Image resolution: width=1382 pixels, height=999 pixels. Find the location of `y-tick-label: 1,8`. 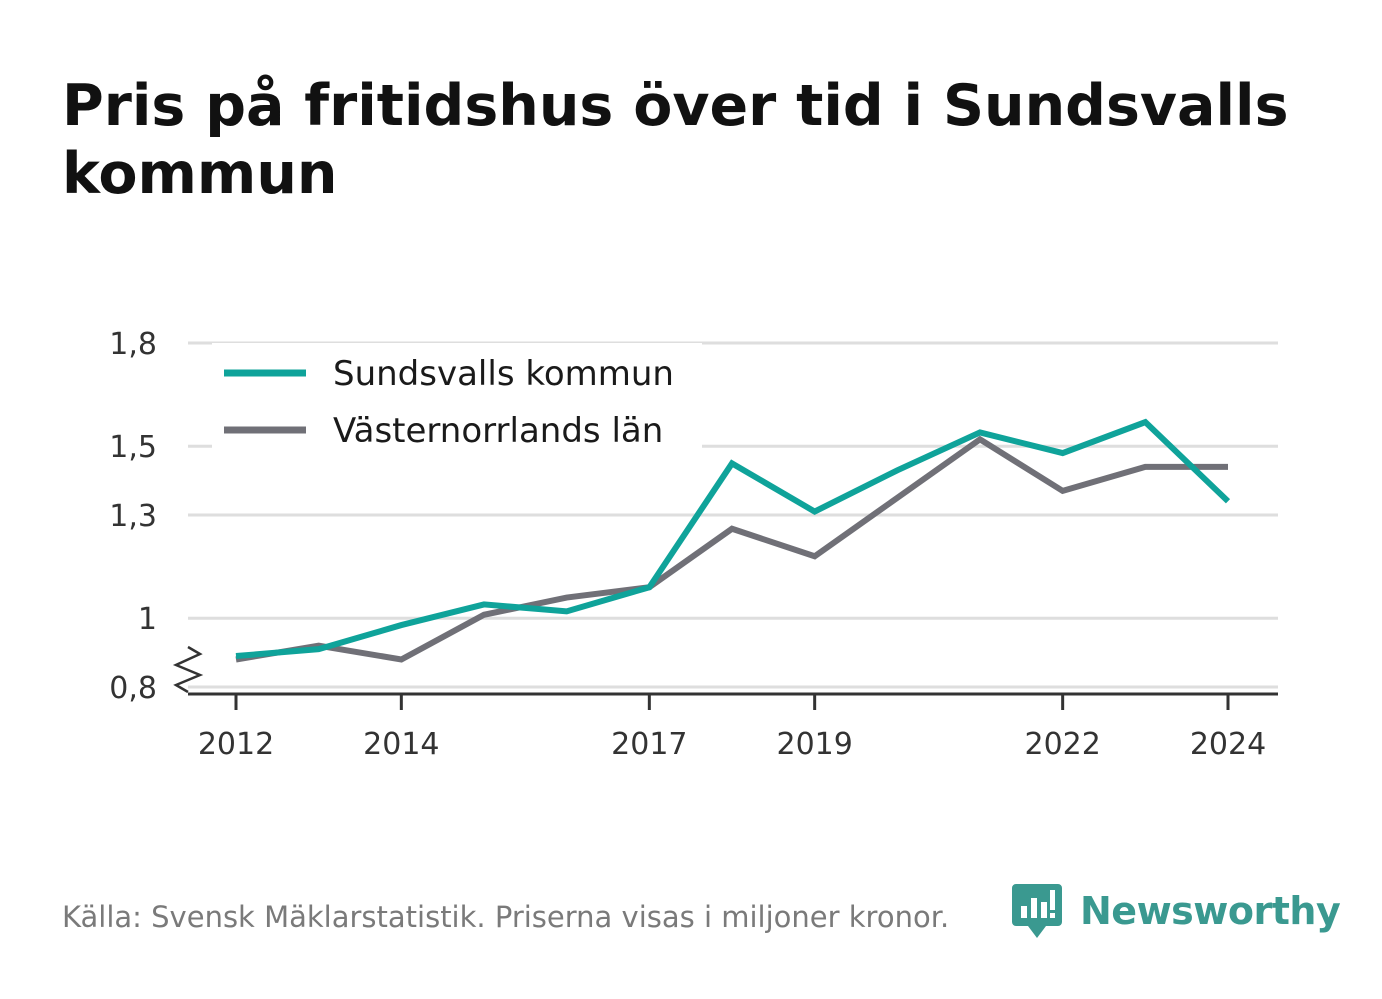

y-tick-label: 1,8 is located at coordinates (133, 344).